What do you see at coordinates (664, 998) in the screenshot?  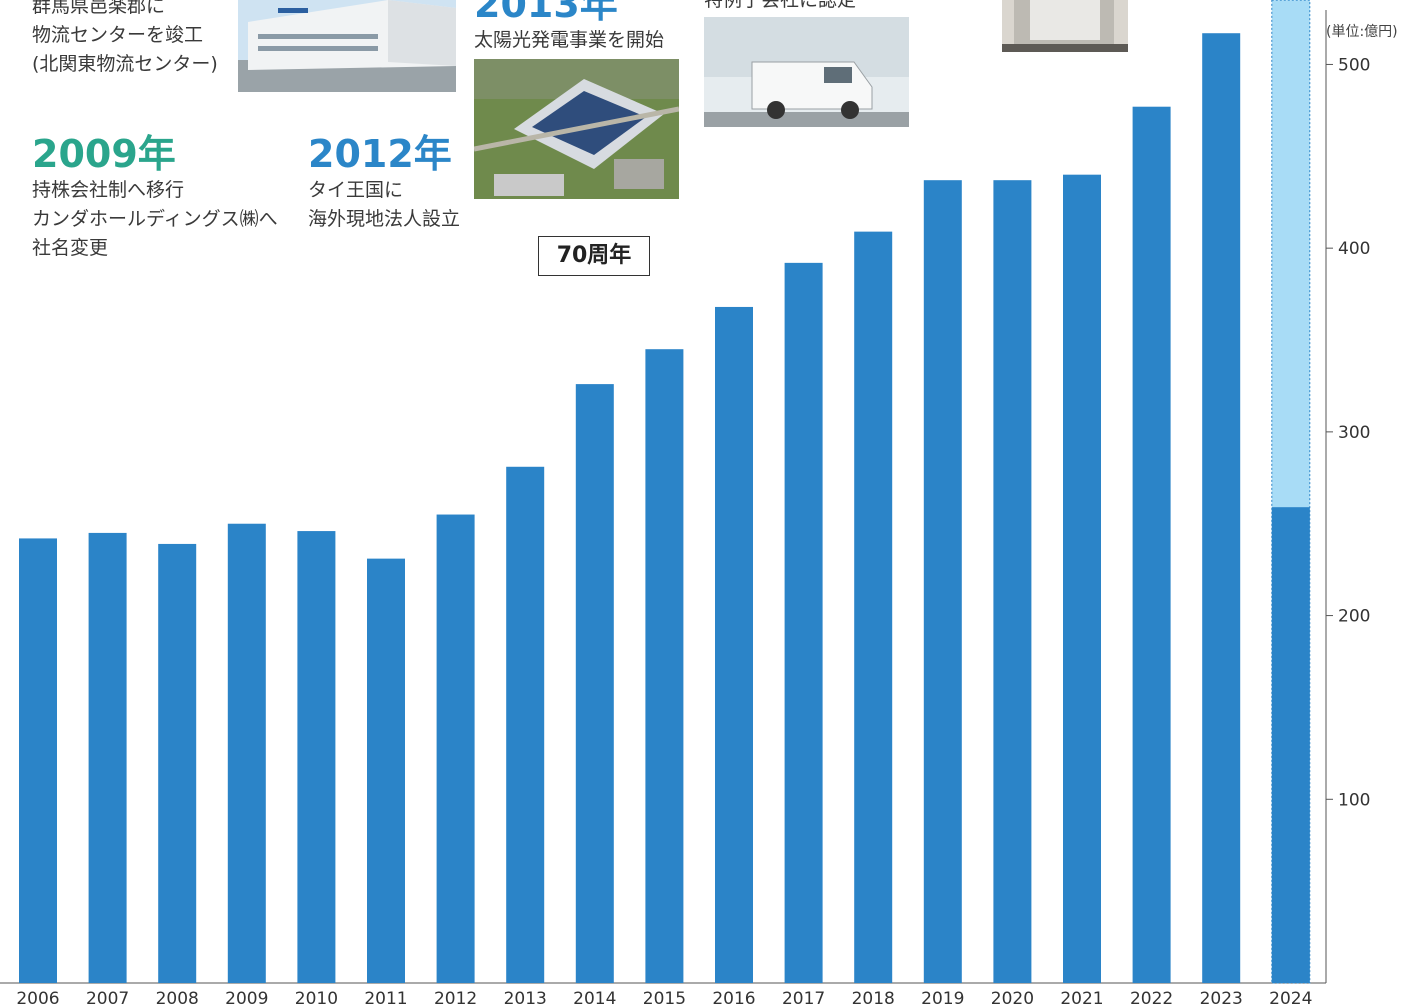 I see `x-tick-label: 2015` at bounding box center [664, 998].